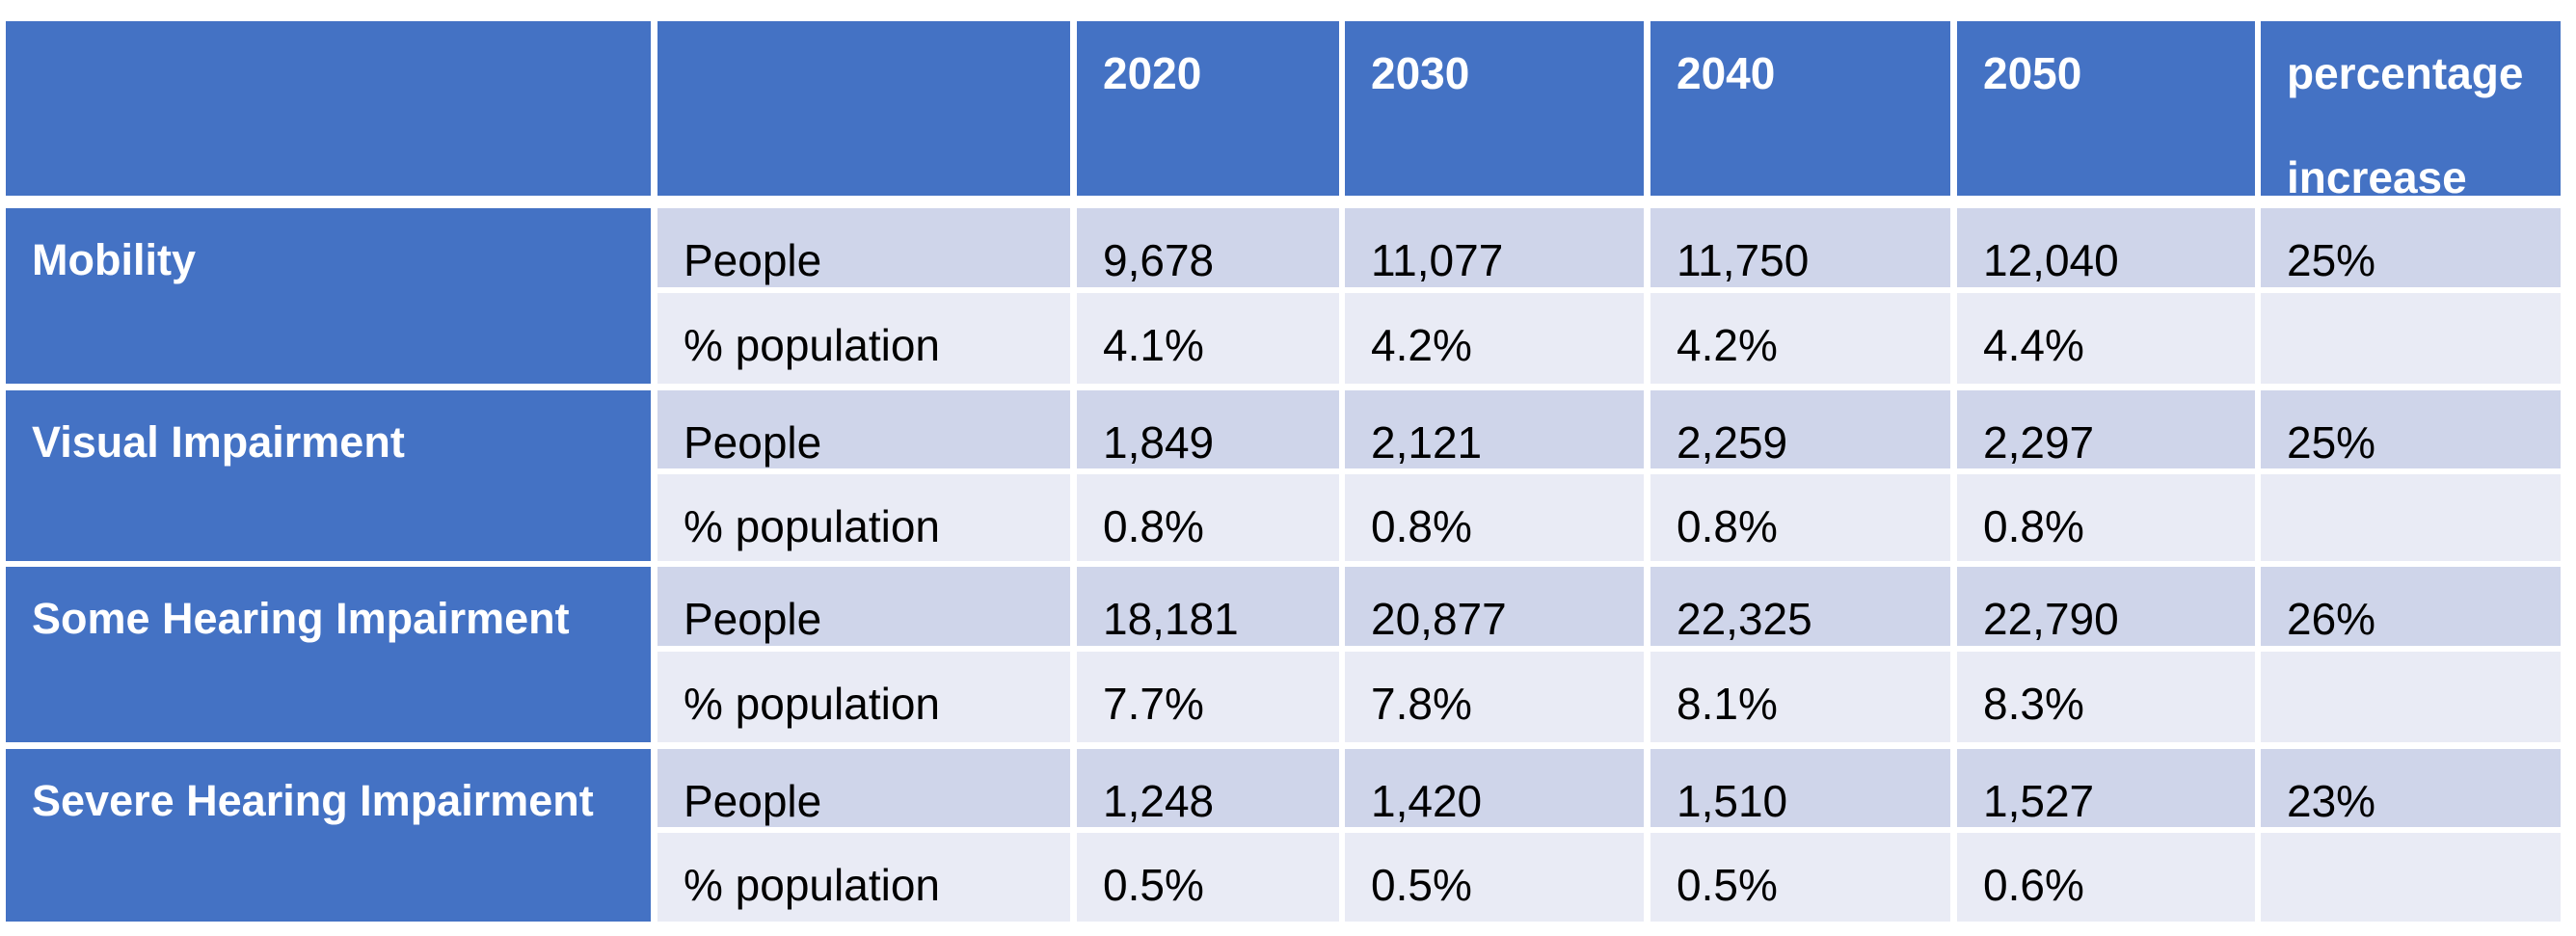 The image size is (2576, 936). Describe the element at coordinates (1208, 248) in the screenshot. I see `value-cell: 9,678` at that location.